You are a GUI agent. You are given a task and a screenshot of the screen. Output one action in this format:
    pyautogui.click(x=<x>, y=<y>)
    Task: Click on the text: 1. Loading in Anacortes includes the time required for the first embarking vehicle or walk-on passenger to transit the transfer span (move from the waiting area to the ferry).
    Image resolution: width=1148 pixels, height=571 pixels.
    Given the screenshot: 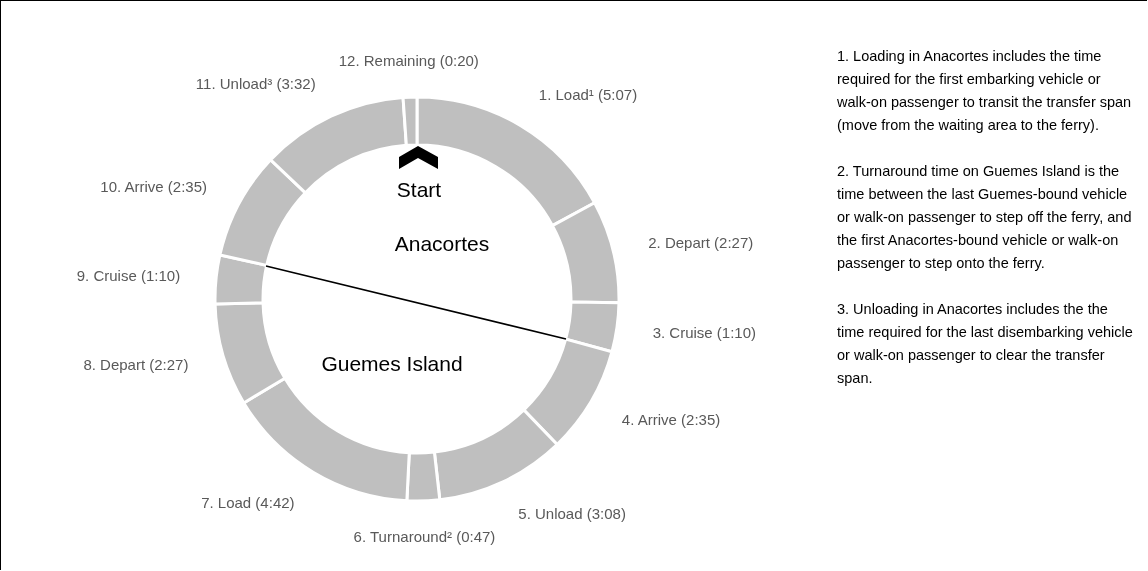 What is the action you would take?
    pyautogui.click(x=985, y=91)
    